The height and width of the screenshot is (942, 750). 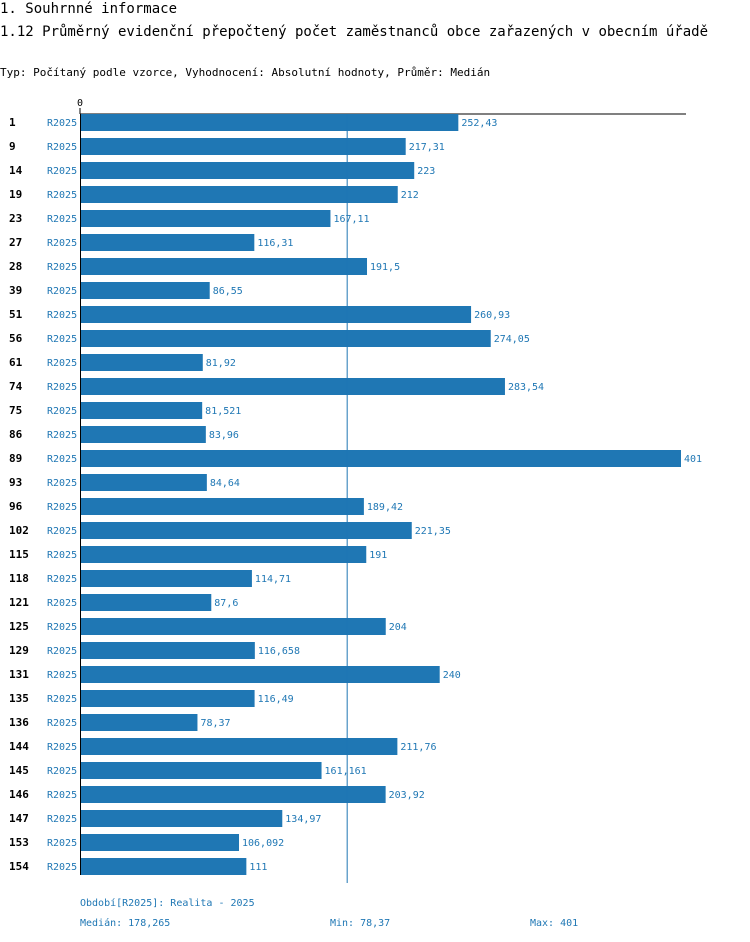 What do you see at coordinates (19, 530) in the screenshot?
I see `category-label: 102` at bounding box center [19, 530].